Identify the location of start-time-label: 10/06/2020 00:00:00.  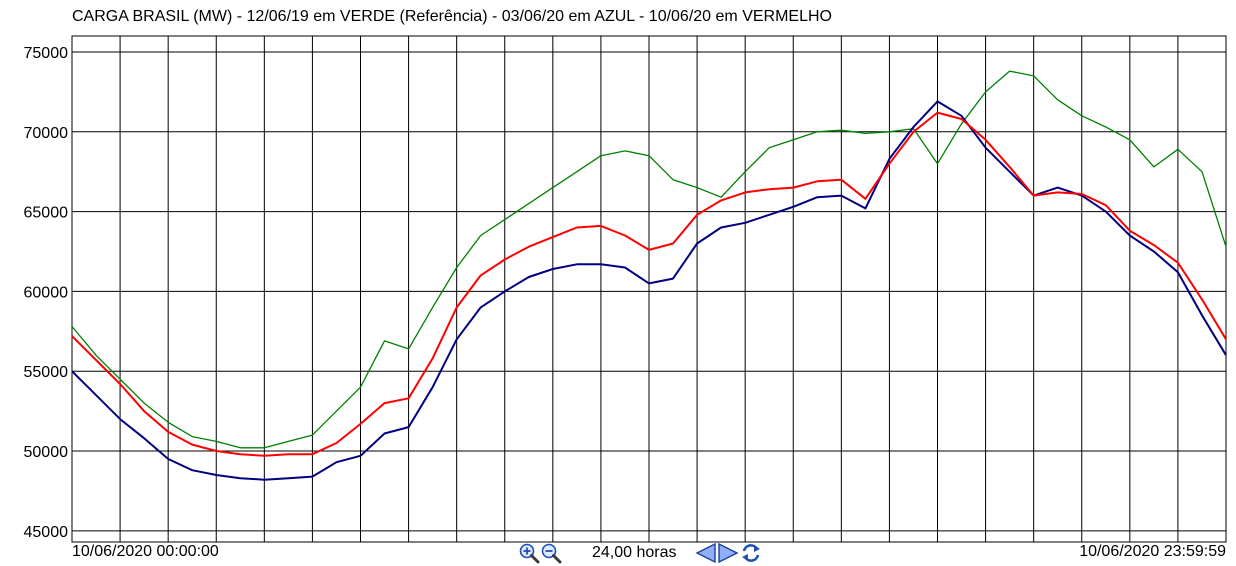
(145, 551).